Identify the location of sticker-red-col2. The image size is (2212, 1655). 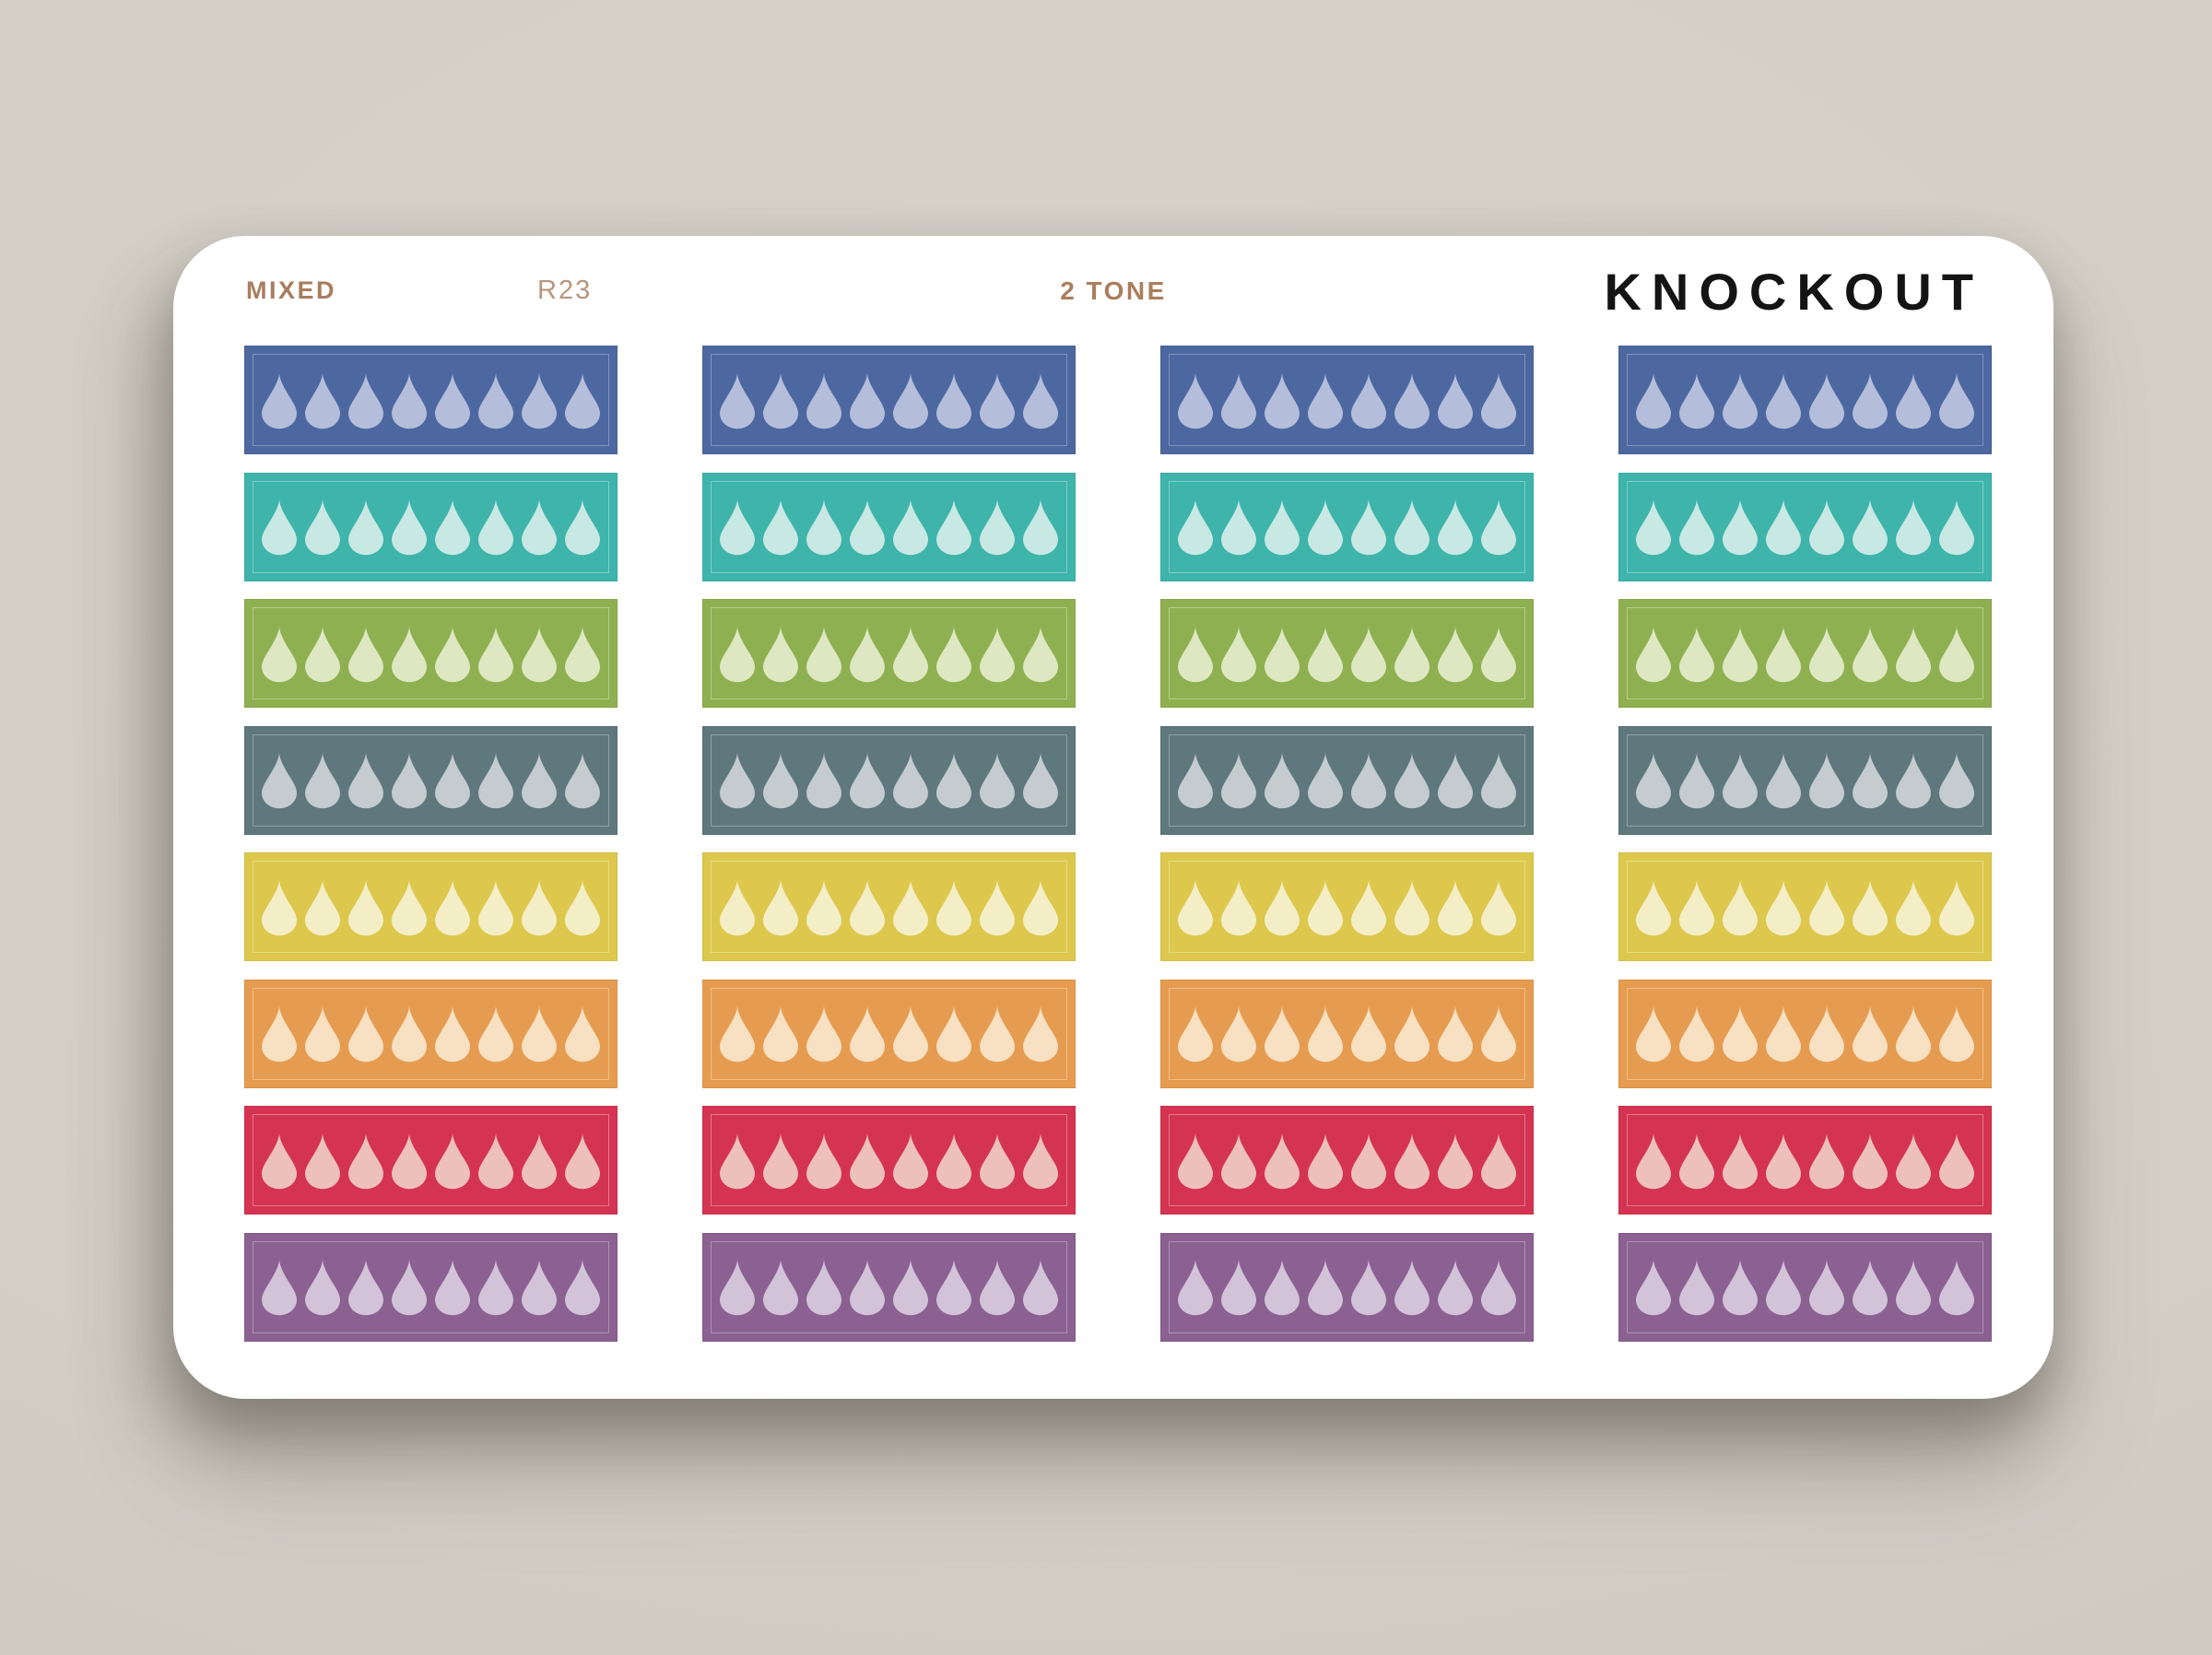
(889, 1160).